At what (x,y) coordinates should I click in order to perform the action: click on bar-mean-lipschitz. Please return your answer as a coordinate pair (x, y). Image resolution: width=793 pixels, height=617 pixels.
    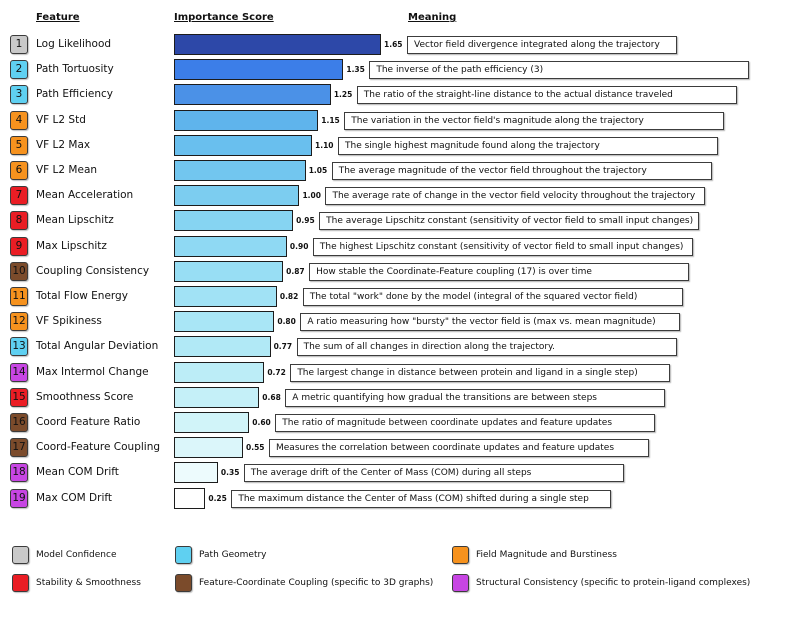
    Looking at the image, I should click on (234, 221).